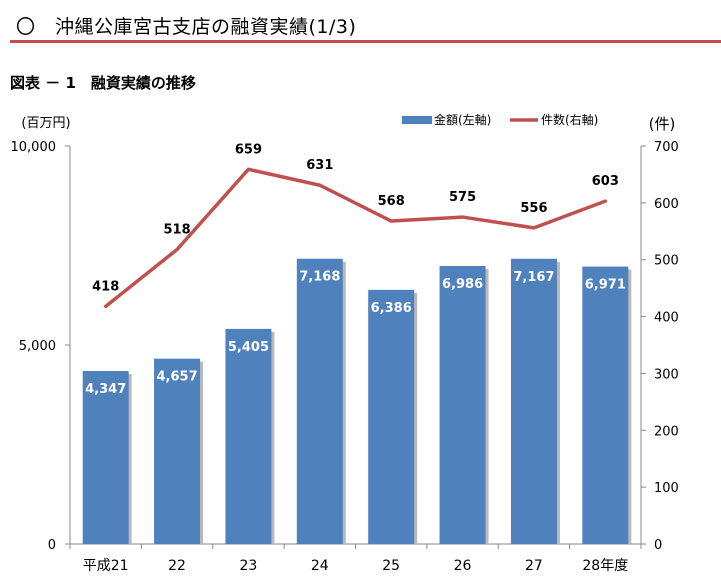 This screenshot has width=721, height=582. Describe the element at coordinates (105, 286) in the screenshot. I see `line-value-label: 418` at that location.